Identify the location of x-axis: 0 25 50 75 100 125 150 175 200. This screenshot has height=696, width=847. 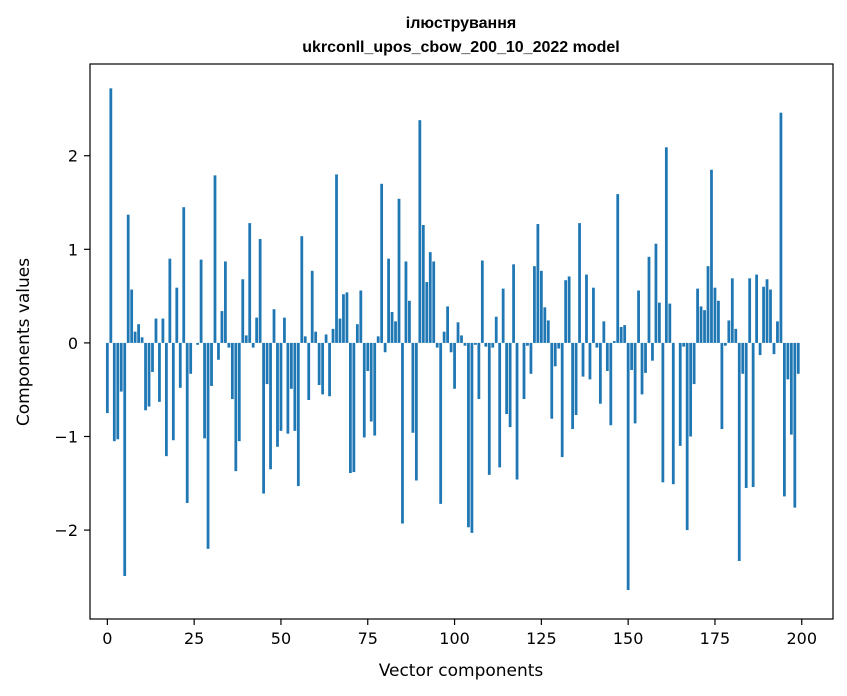
(459, 633).